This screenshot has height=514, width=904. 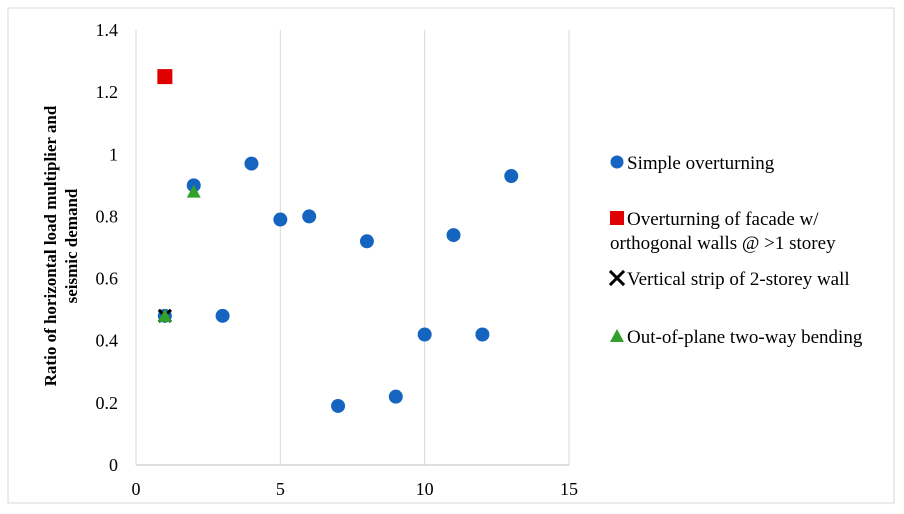 What do you see at coordinates (107, 279) in the screenshot?
I see `y-tick-label-0.6: 0.6` at bounding box center [107, 279].